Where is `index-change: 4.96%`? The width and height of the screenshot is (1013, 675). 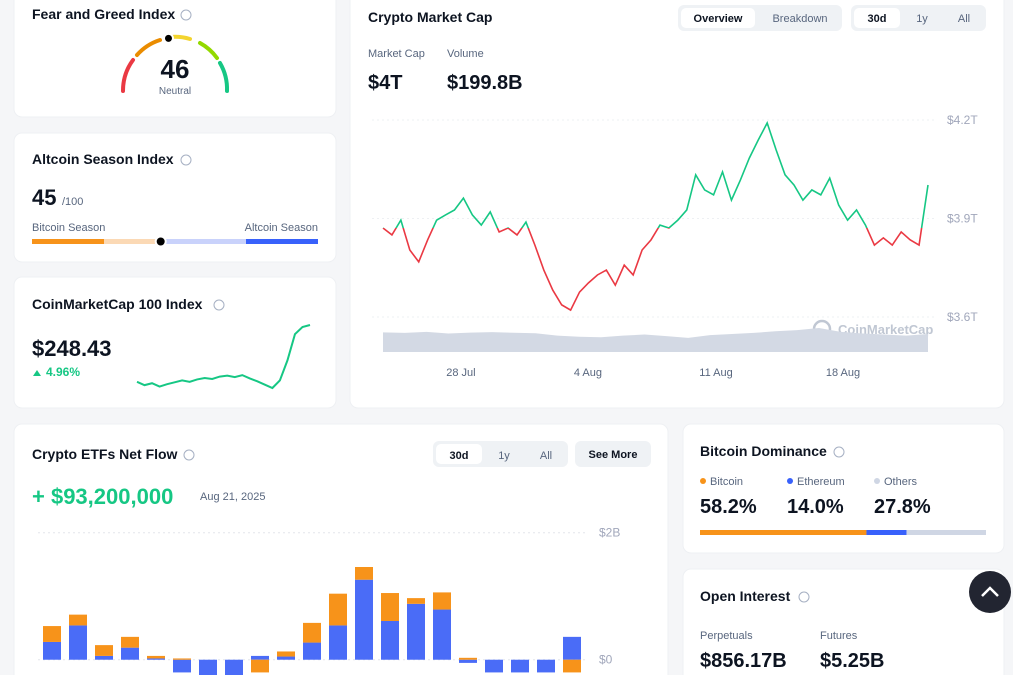 index-change: 4.96% is located at coordinates (63, 372).